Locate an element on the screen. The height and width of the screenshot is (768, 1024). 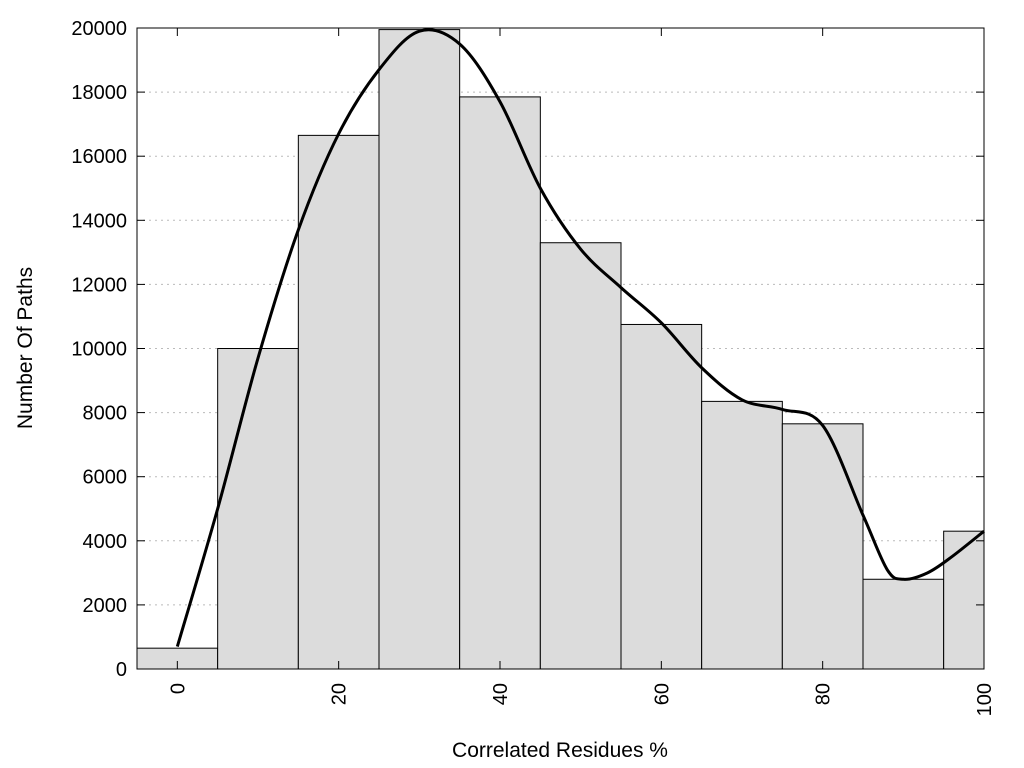
x-axis-title: Correlated Residues % is located at coordinates (560, 750).